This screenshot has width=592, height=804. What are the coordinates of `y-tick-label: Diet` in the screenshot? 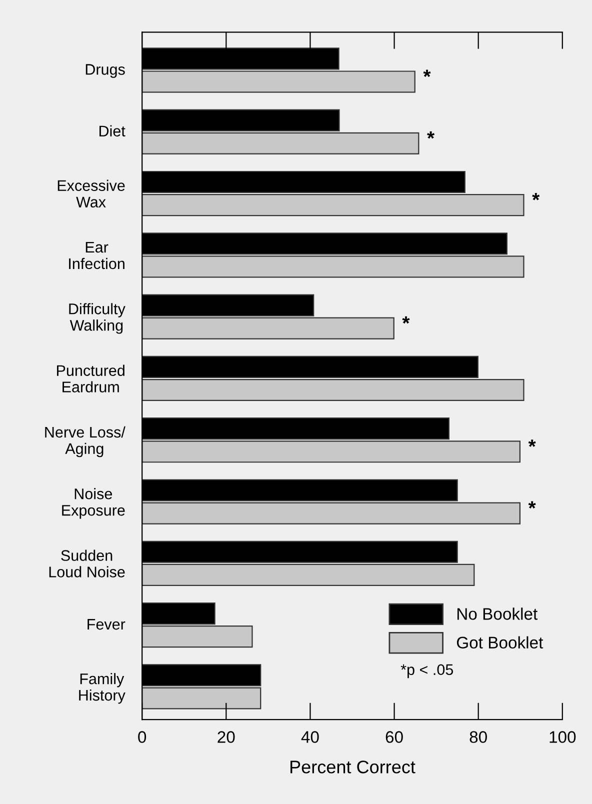 It's located at (113, 130).